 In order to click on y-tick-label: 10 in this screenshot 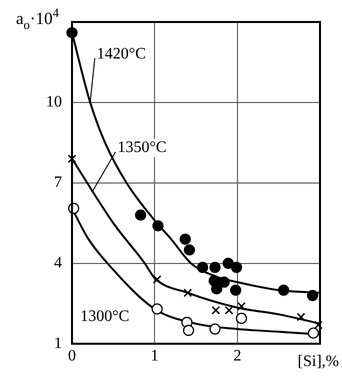, I will do `click(54, 102)`.